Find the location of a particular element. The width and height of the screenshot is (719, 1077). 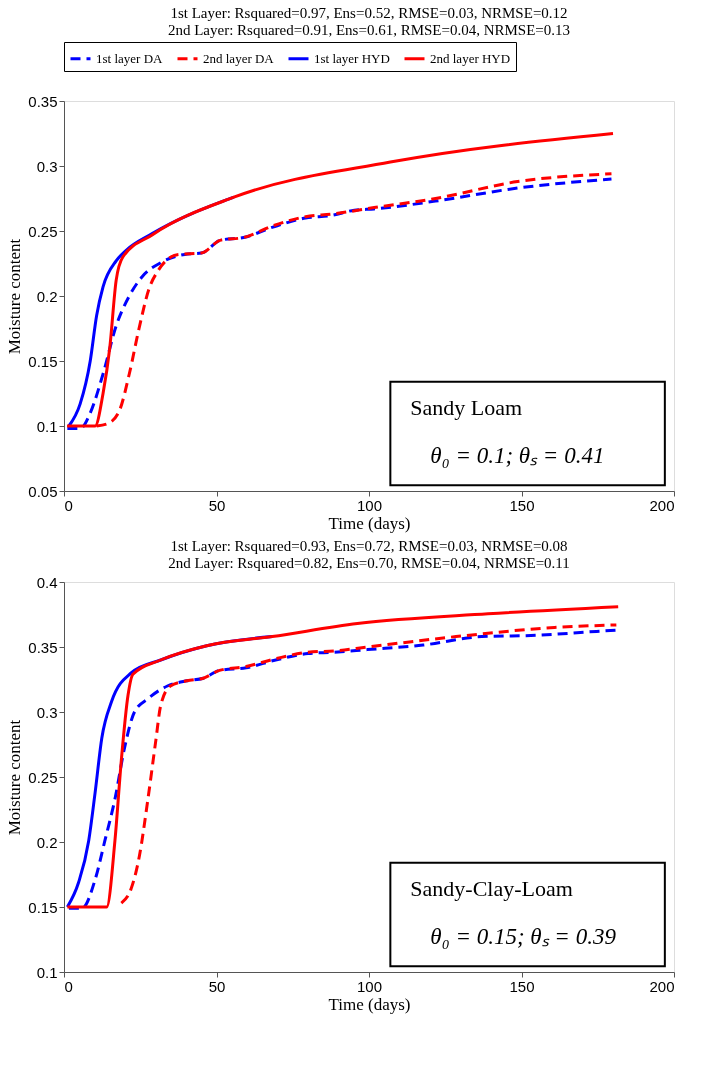

legend-label: 1st layer DA is located at coordinates (130, 58).